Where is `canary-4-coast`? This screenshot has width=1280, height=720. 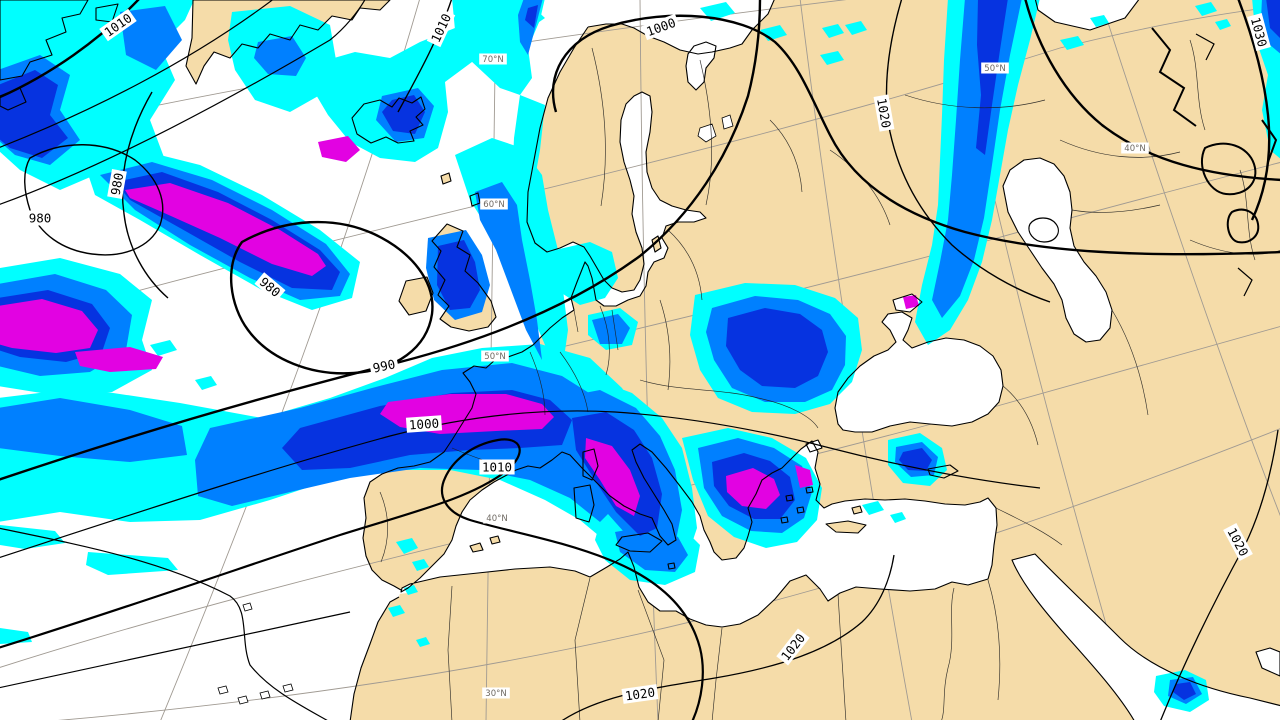
canary-4-coast is located at coordinates (288, 688).